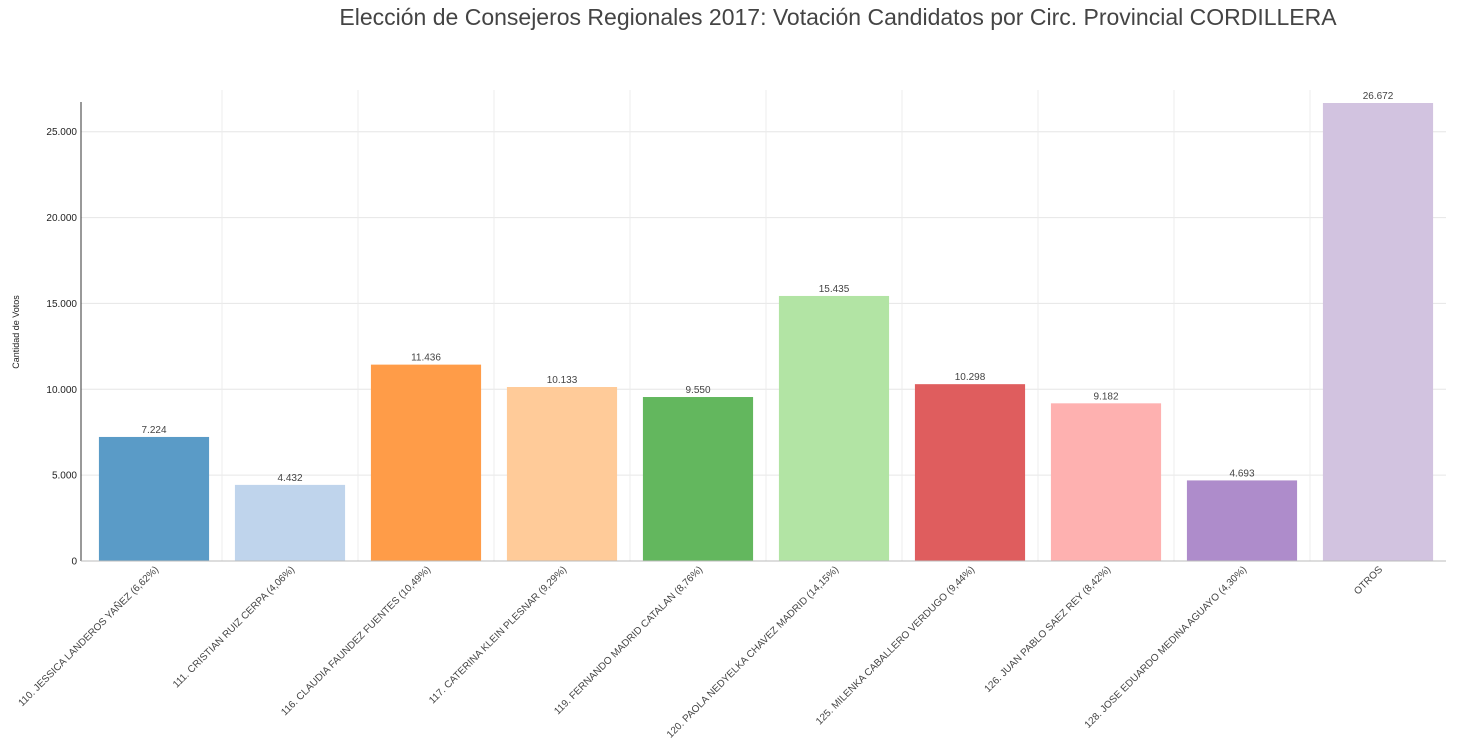  What do you see at coordinates (1378, 96) in the screenshot?
I see `bar-value-label: 26.672` at bounding box center [1378, 96].